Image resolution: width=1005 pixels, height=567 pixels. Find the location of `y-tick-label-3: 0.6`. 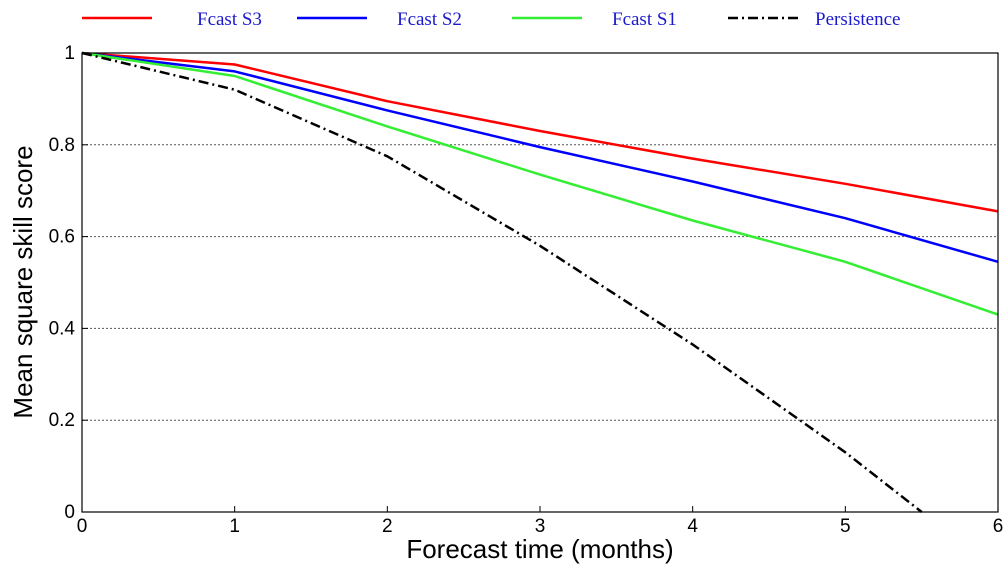

y-tick-label-3: 0.6 is located at coordinates (62, 237).